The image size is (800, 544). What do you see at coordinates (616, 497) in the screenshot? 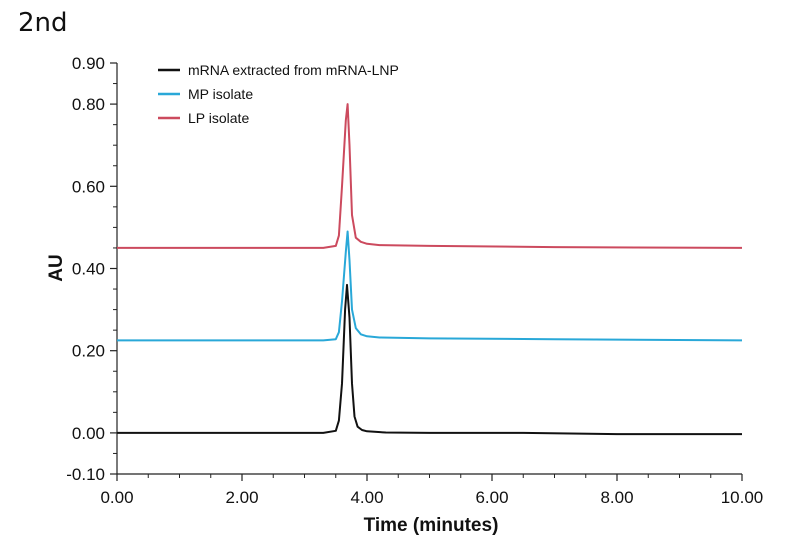
I see `x-tick-label: 8.00` at bounding box center [616, 497].